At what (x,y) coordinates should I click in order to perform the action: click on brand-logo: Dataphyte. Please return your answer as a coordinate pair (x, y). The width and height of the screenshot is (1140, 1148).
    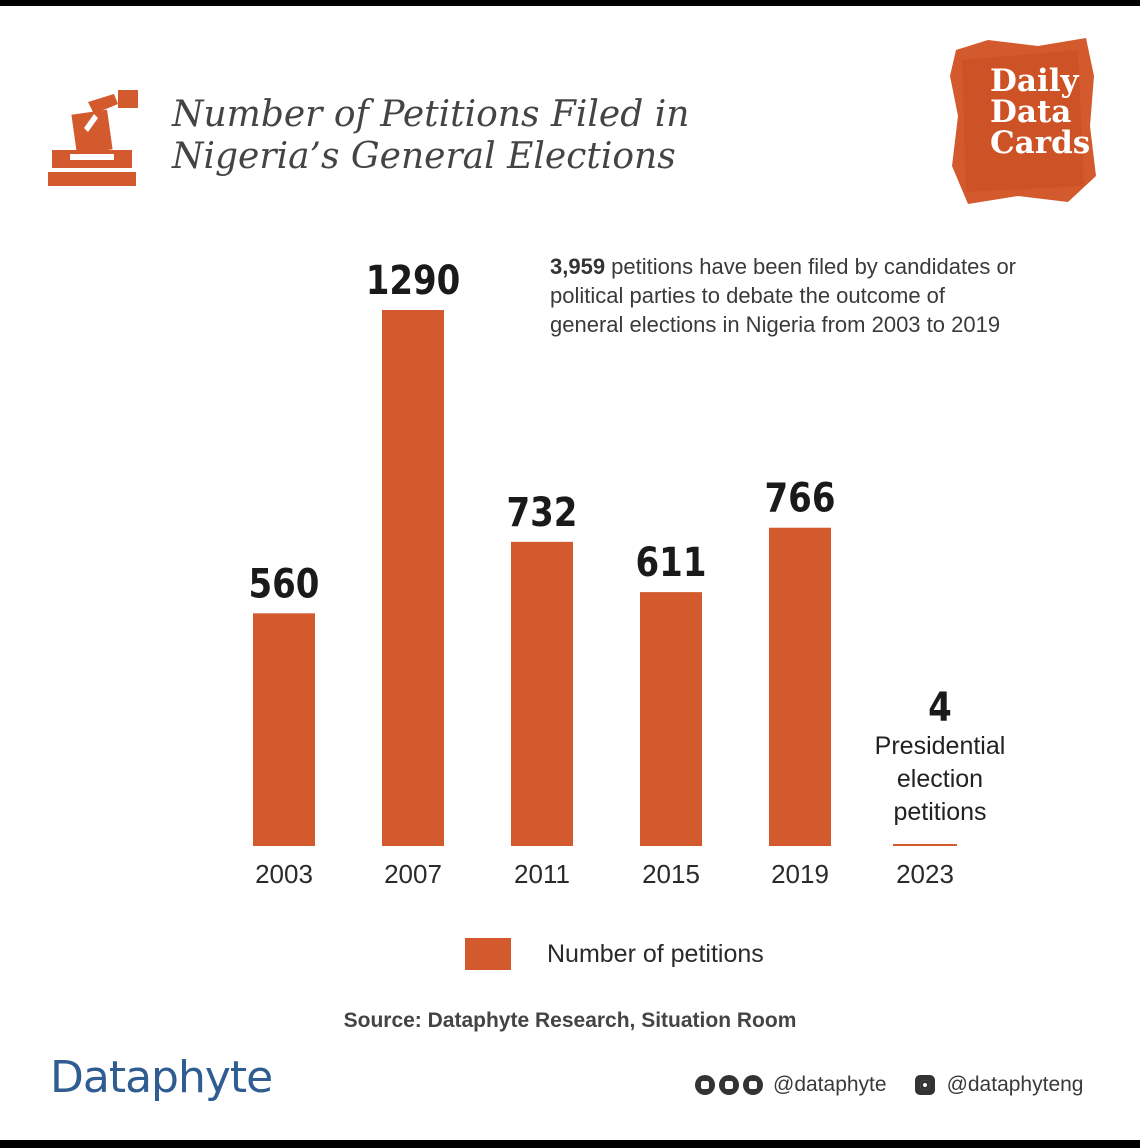
    Looking at the image, I should click on (161, 1077).